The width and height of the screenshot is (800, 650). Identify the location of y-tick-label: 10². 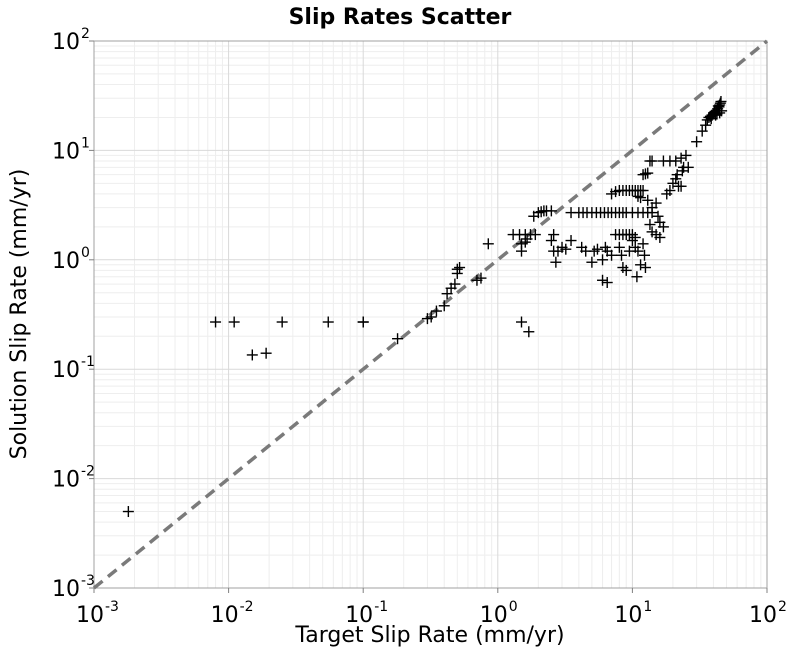
(71, 40).